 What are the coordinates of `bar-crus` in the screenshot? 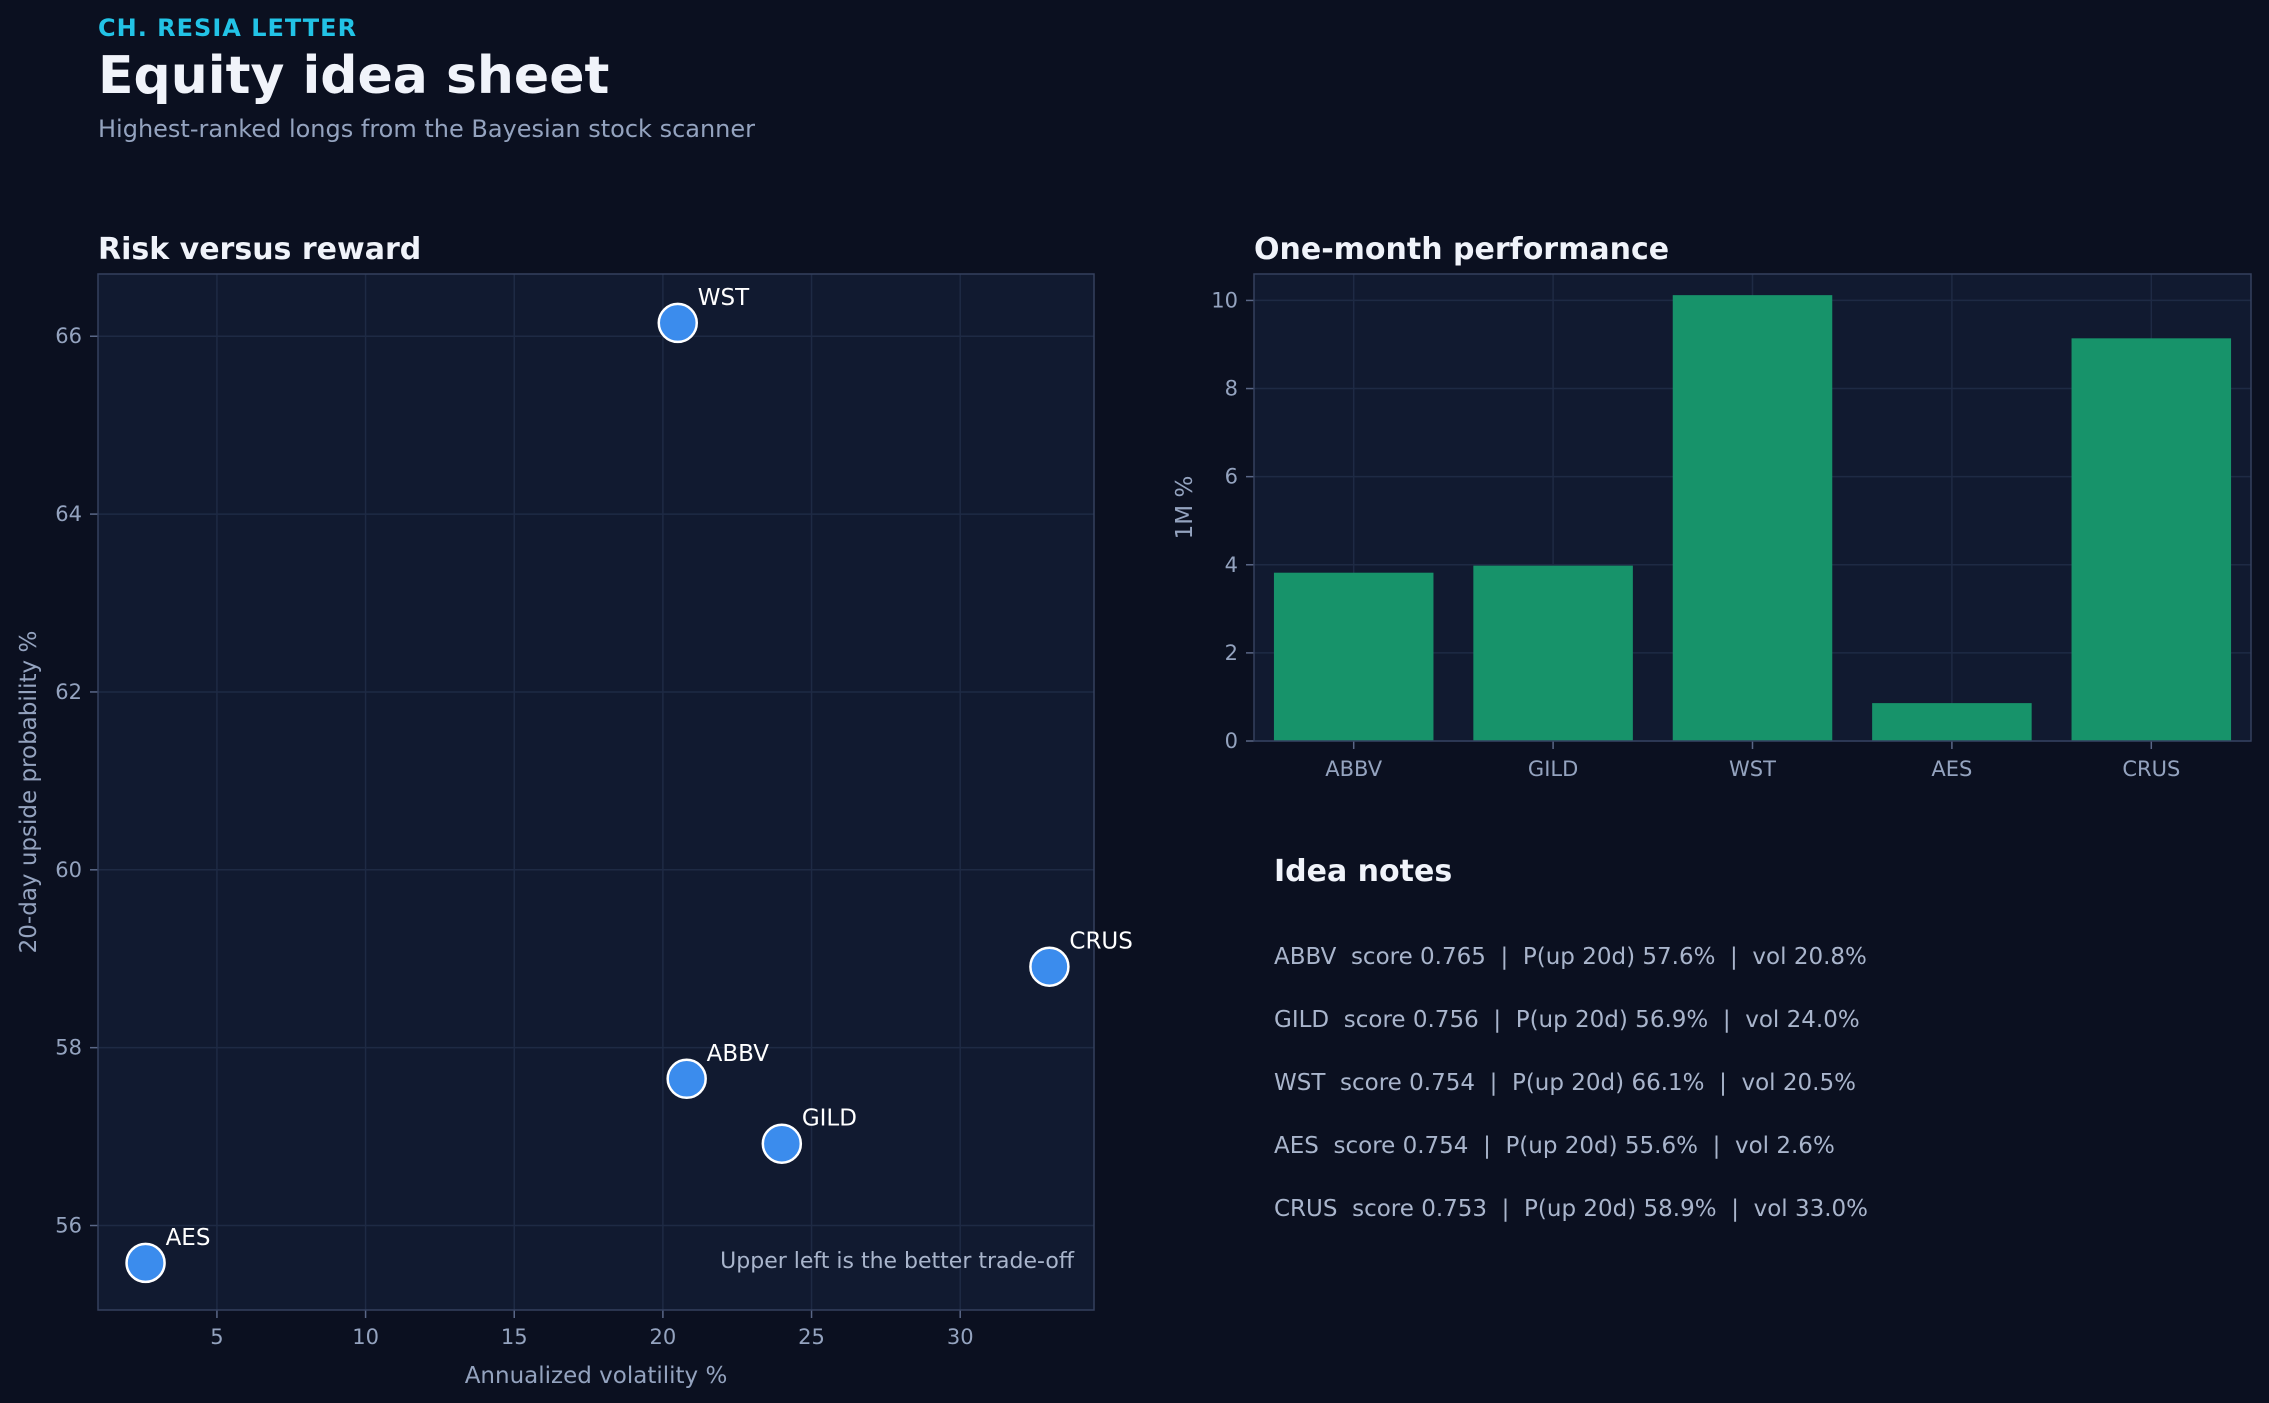 It's located at (2151, 539).